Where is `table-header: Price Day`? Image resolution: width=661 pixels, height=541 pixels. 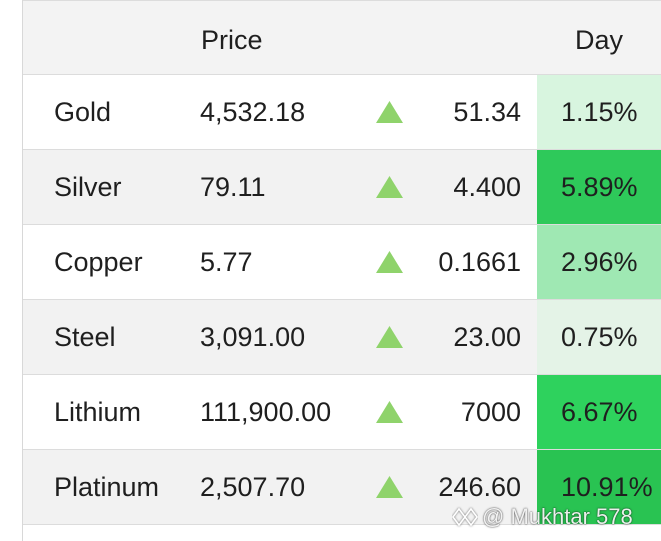
table-header: Price Day is located at coordinates (342, 37).